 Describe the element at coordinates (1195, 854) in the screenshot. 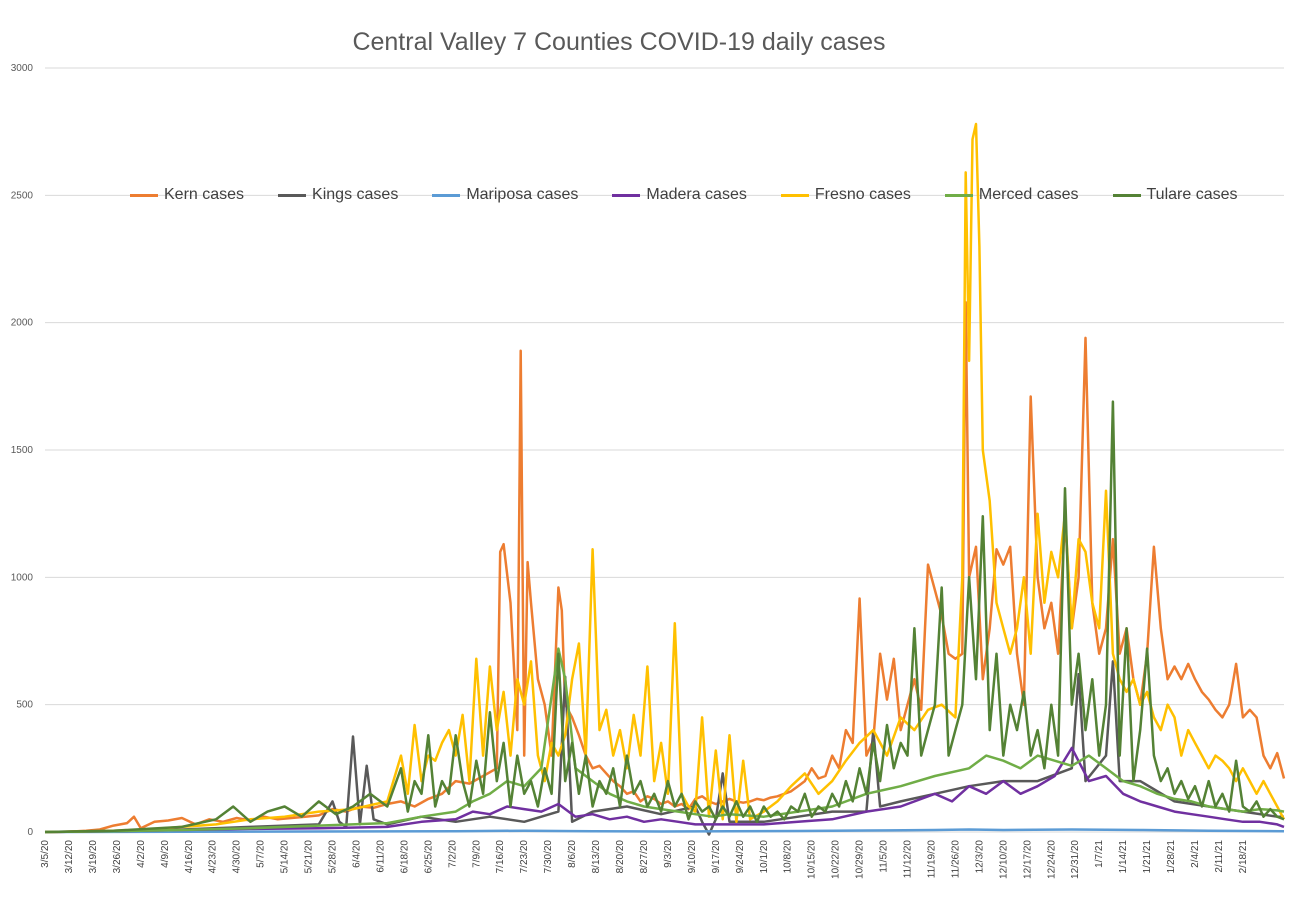

I see `x-tick-label: 2/4/21` at that location.